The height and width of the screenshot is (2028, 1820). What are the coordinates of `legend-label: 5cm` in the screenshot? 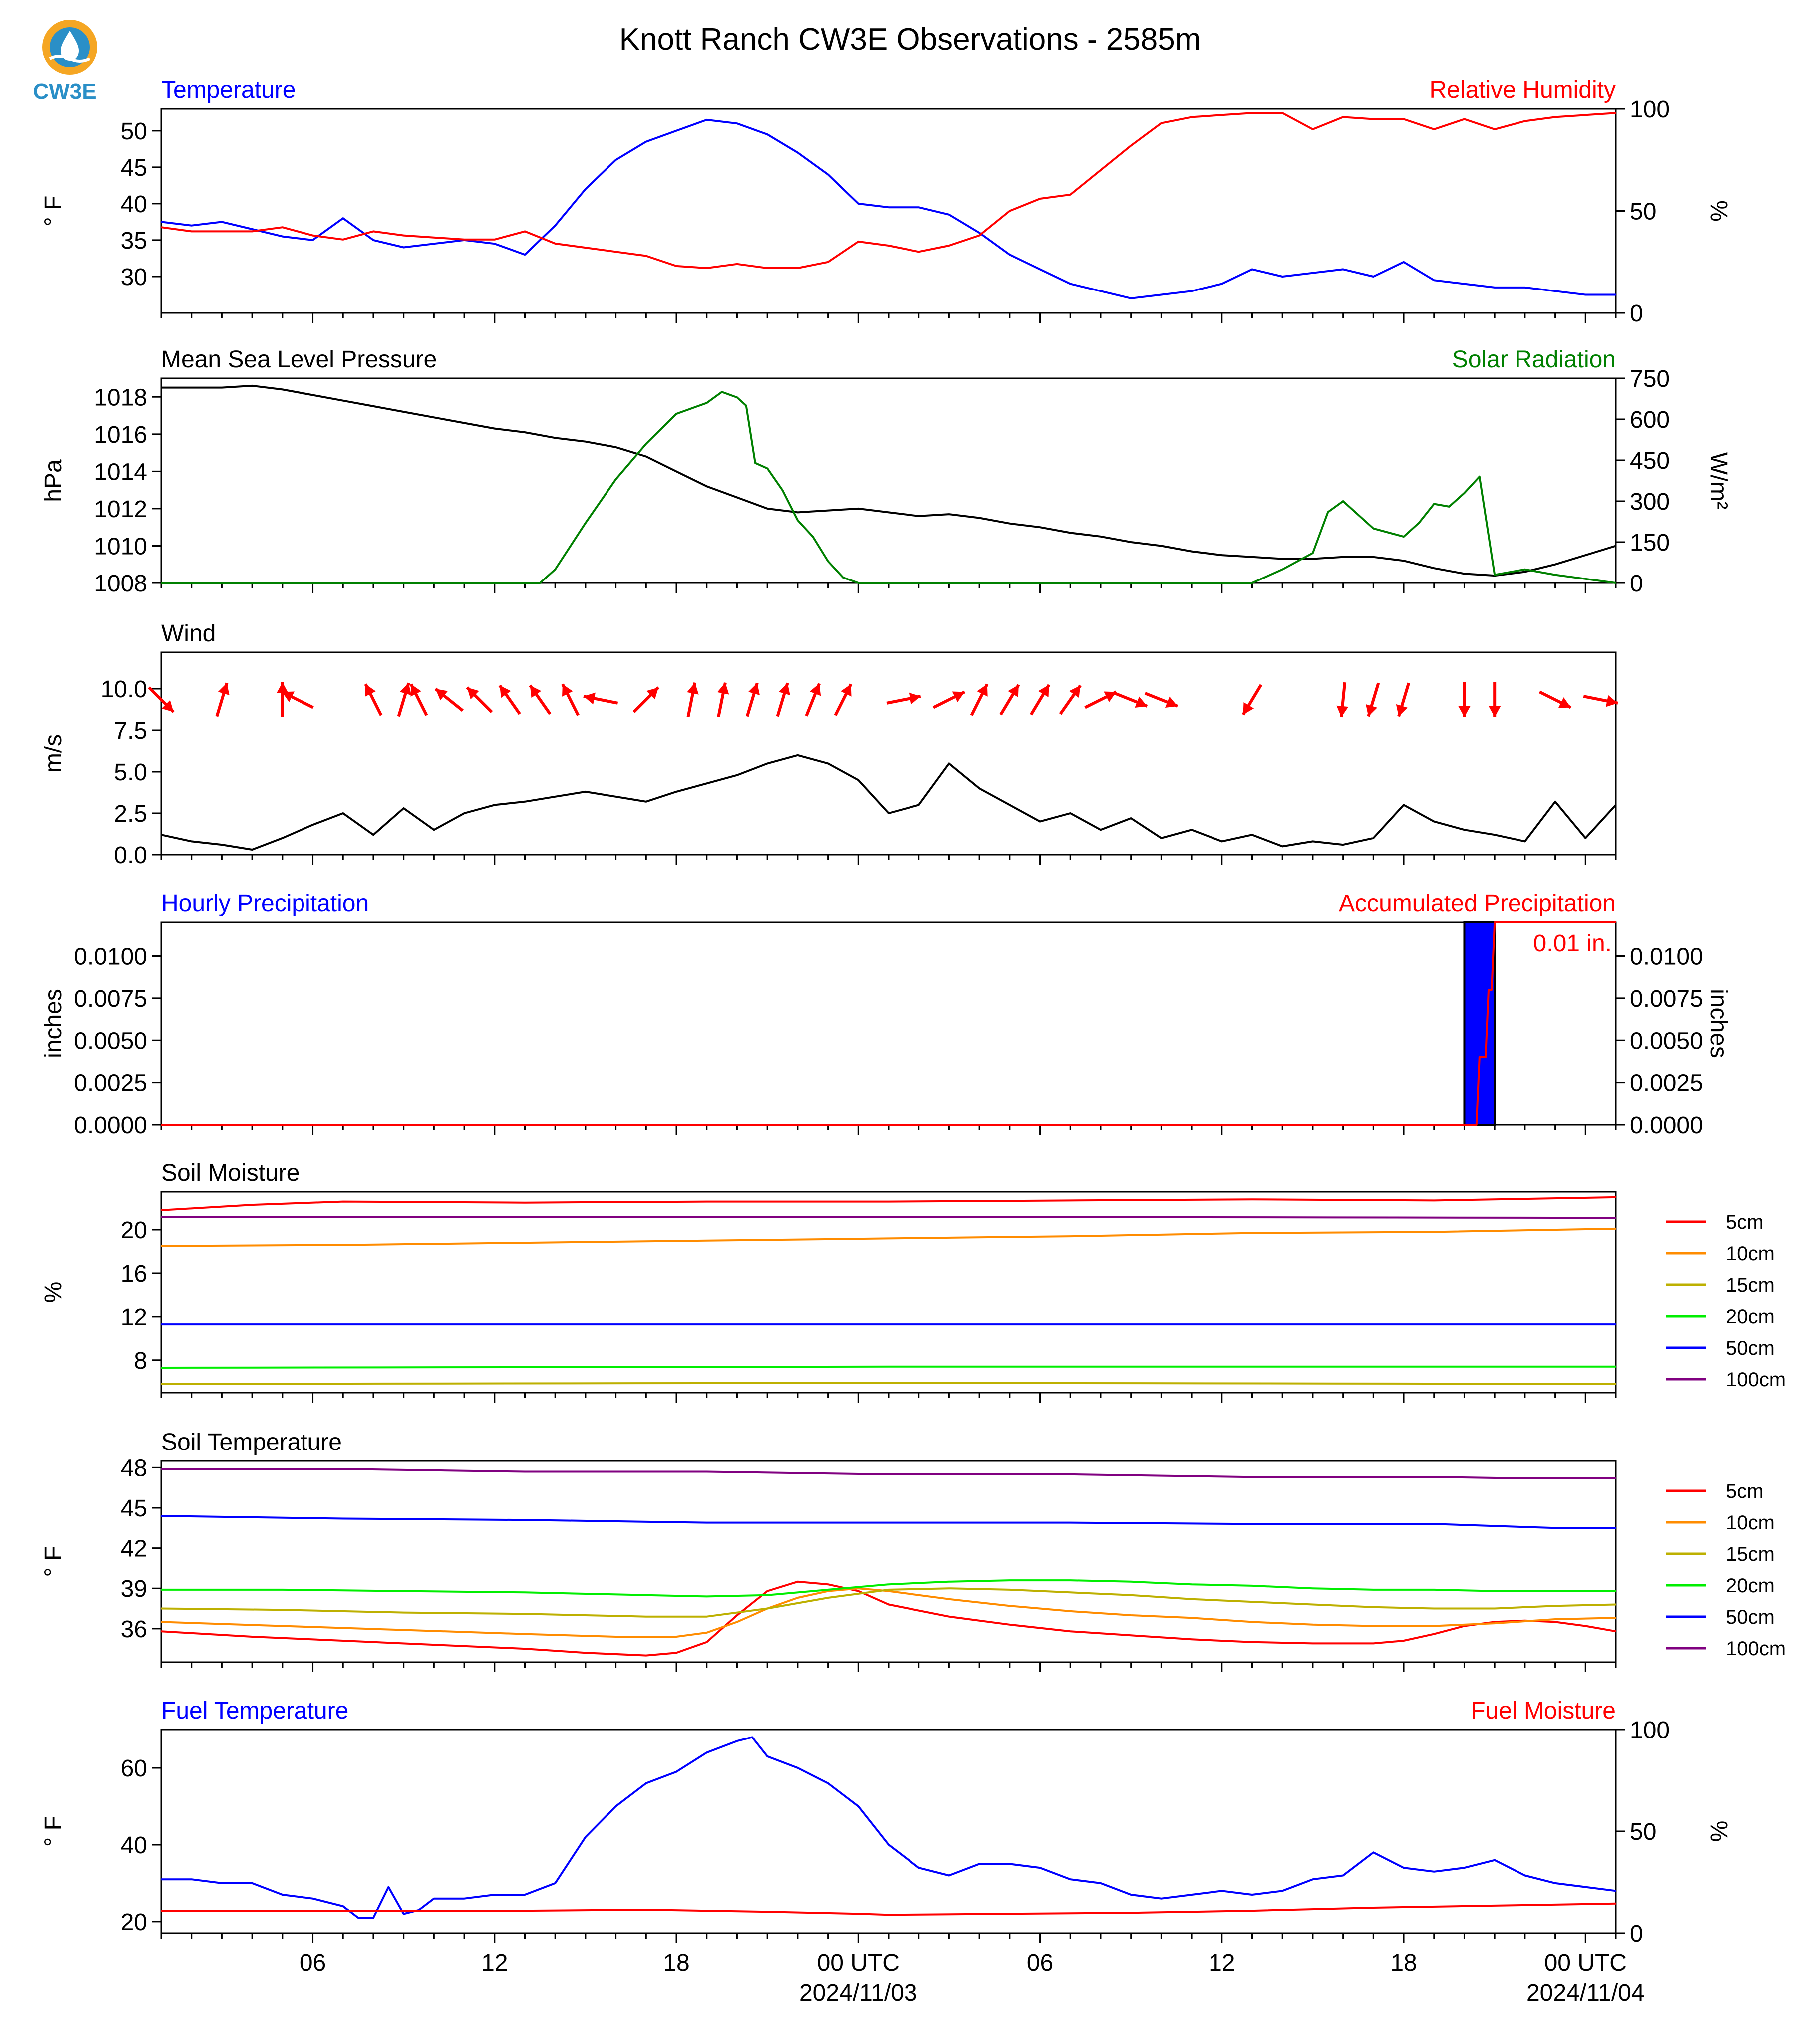 It's located at (1745, 1491).